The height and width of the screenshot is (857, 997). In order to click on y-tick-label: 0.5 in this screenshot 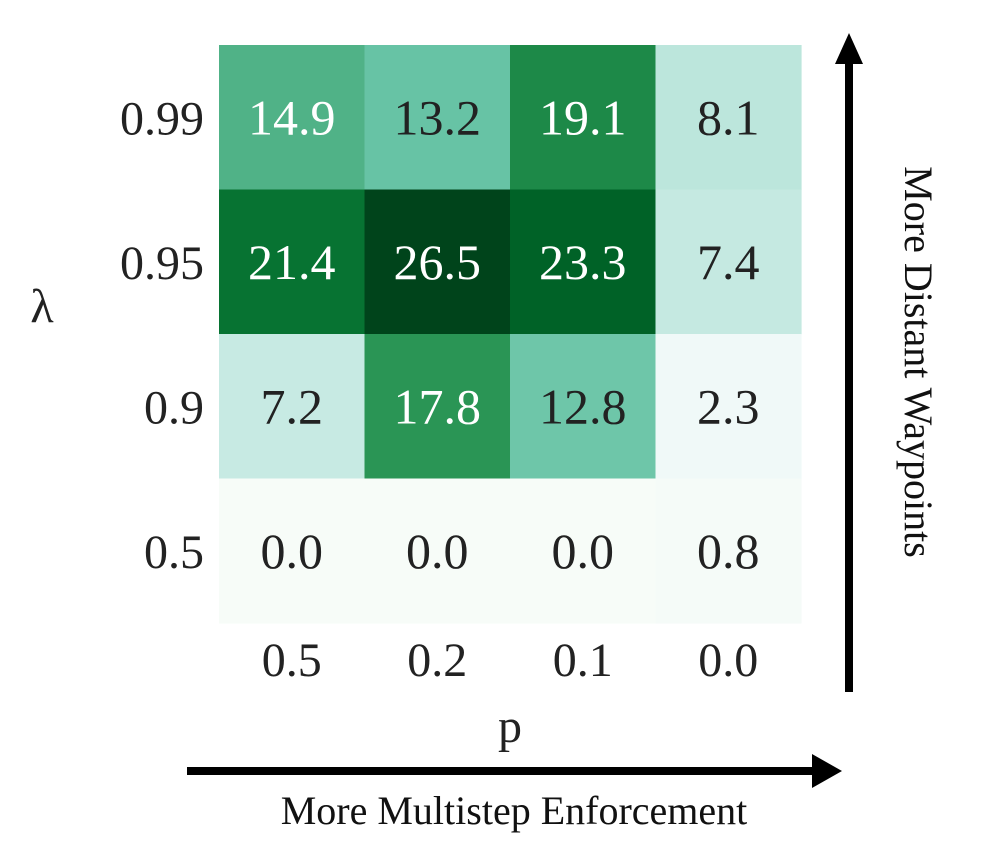, I will do `click(174, 552)`.